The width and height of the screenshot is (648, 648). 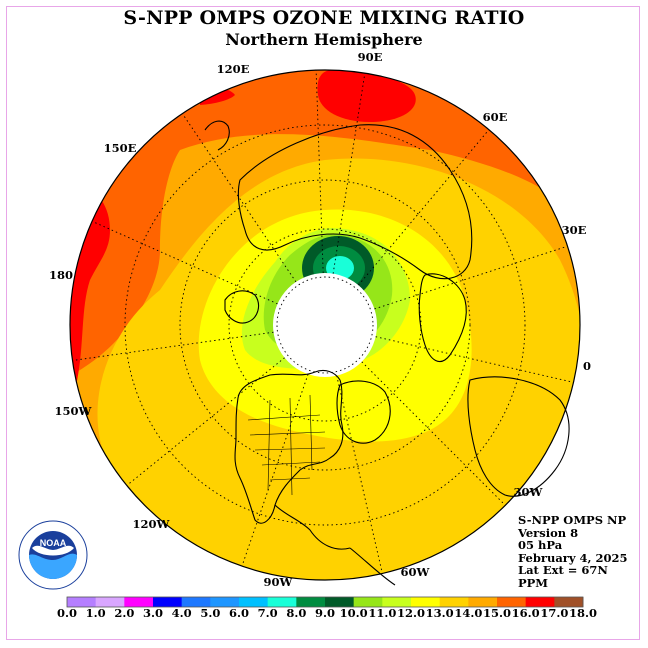 What do you see at coordinates (583, 613) in the screenshot?
I see `colorbar-tick-label: 18.0` at bounding box center [583, 613].